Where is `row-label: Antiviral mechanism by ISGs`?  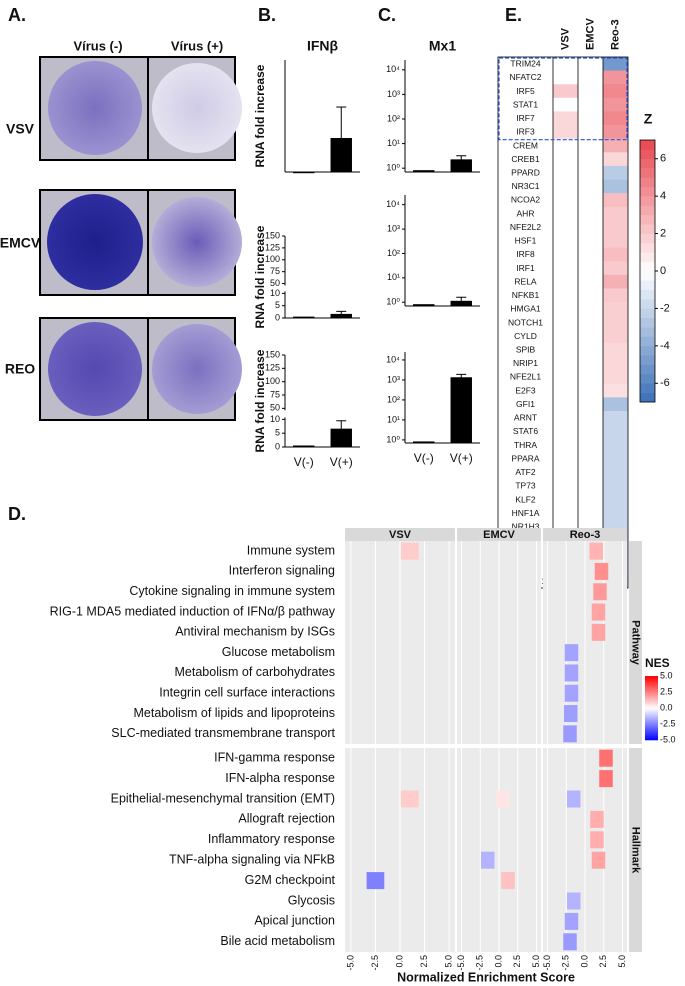
row-label: Antiviral mechanism by ISGs is located at coordinates (255, 632).